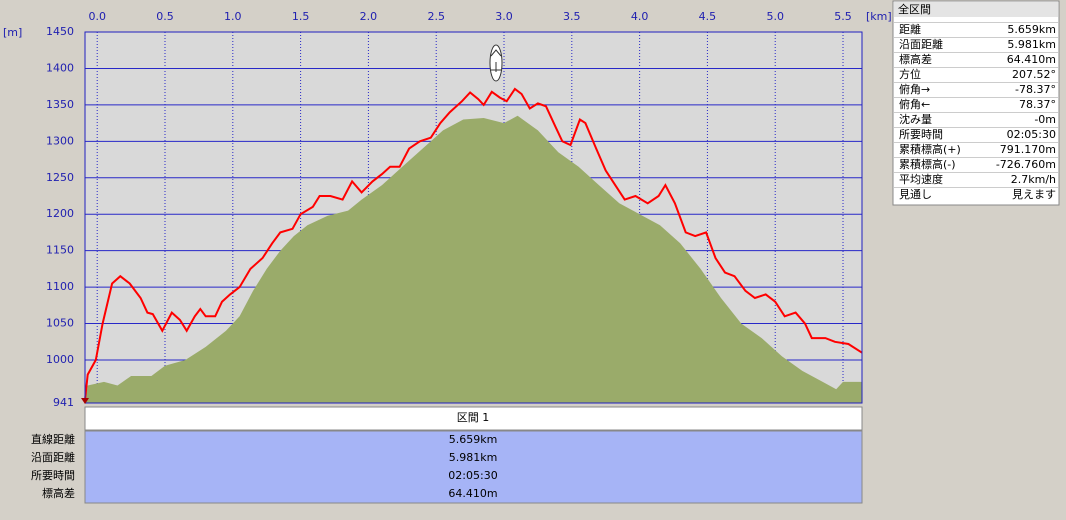  What do you see at coordinates (879, 16) in the screenshot?
I see `x-unit: [km]` at bounding box center [879, 16].